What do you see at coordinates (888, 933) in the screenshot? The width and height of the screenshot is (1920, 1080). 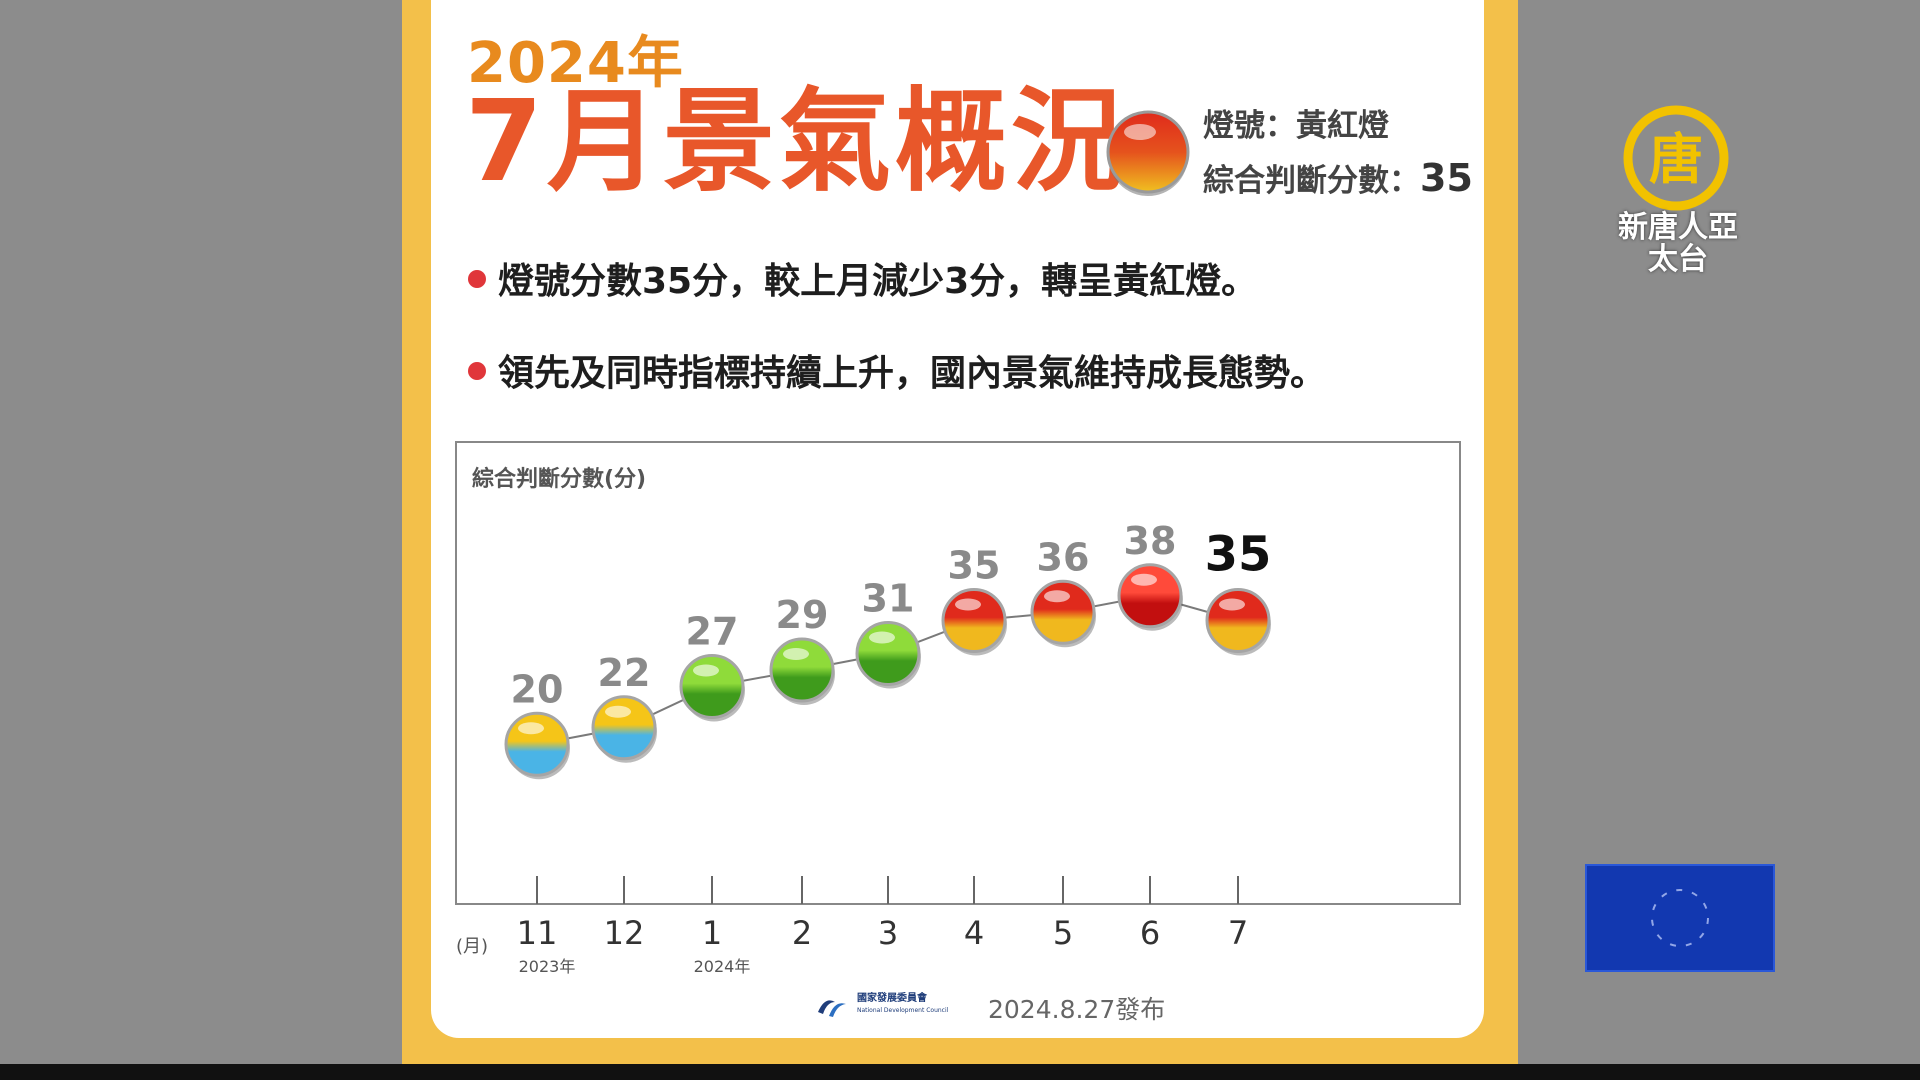 I see `x-tick-label: 3` at bounding box center [888, 933].